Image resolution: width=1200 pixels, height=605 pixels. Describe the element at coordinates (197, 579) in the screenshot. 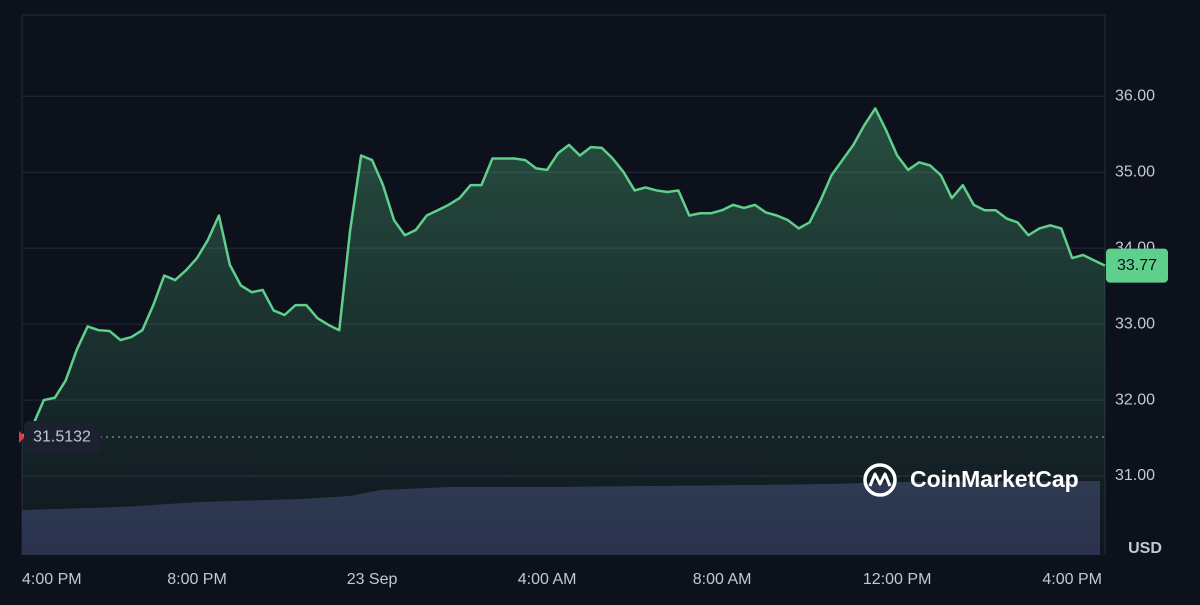

I see `x-tick-label: 8:00 PM` at that location.